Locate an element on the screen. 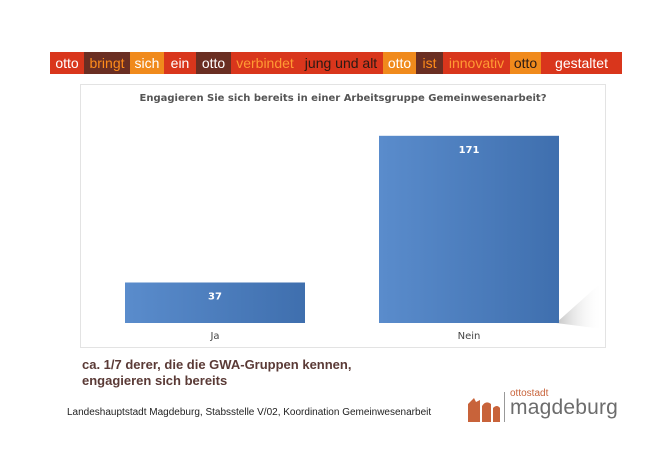 Image resolution: width=670 pixels, height=474 pixels. caption-line-2: engagieren sich bereits is located at coordinates (155, 380).